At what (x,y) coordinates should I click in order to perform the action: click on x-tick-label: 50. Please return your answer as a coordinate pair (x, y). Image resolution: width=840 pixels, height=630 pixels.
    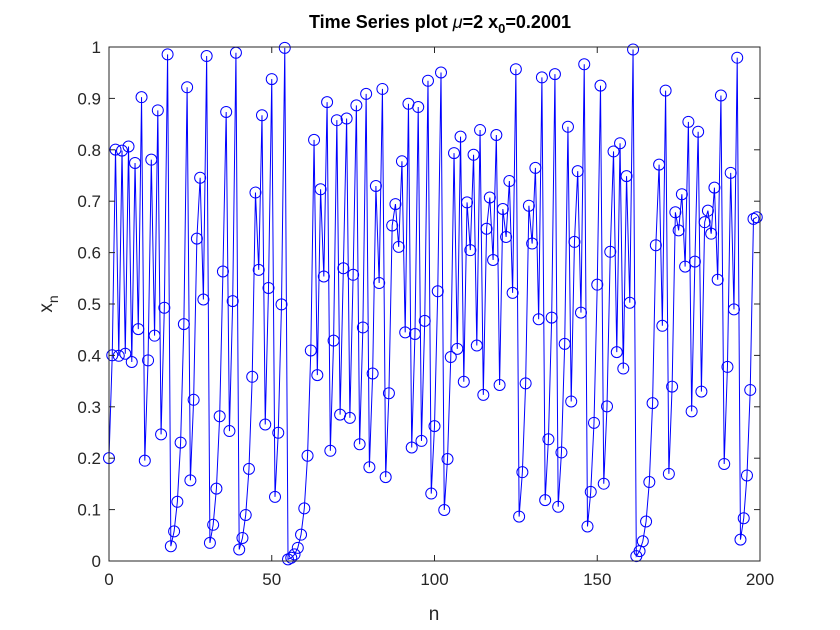
    Looking at the image, I should click on (271, 579).